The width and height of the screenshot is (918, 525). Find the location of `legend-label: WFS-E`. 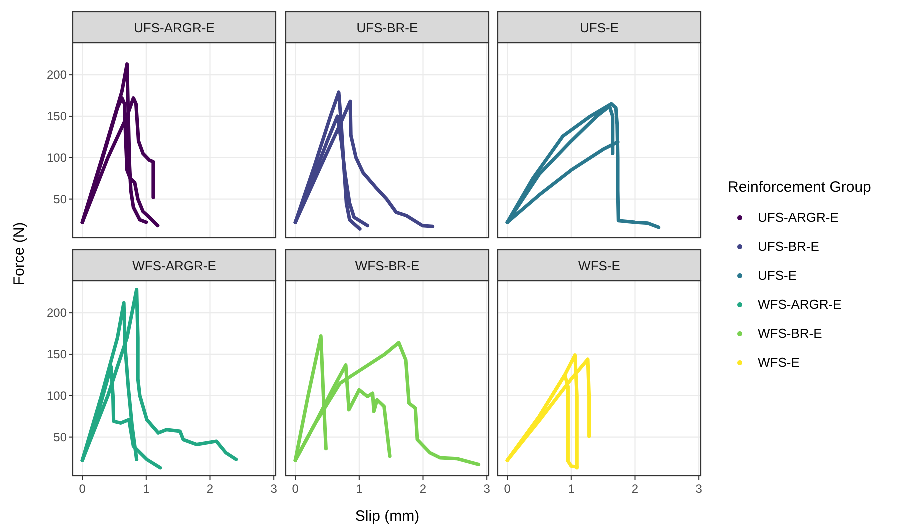

legend-label: WFS-E is located at coordinates (779, 362).